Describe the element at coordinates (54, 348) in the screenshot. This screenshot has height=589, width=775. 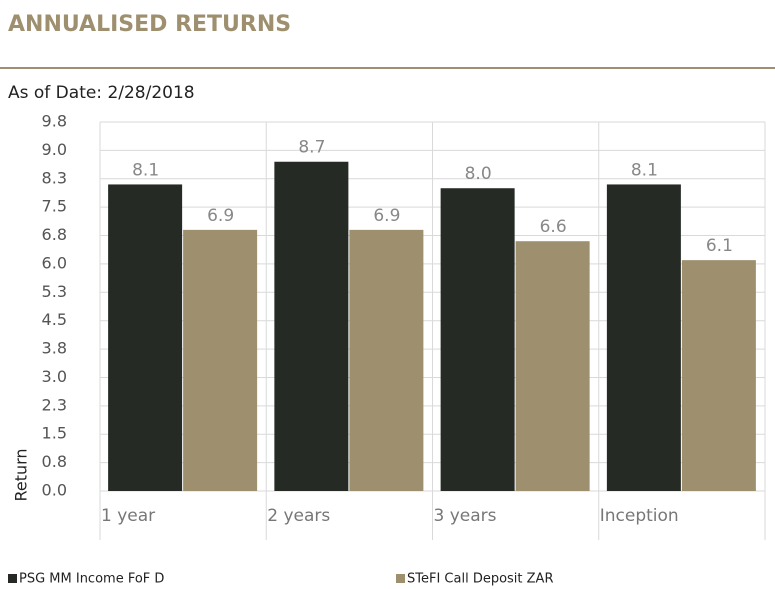
I see `y-tick-label: 3.8` at that location.